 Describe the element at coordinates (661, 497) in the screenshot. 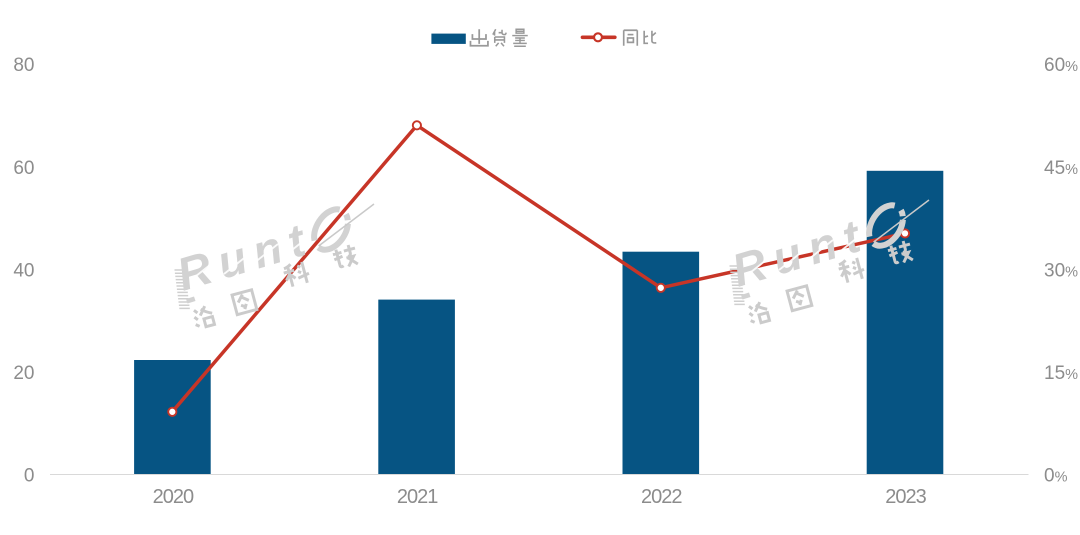

I see `svg-text: 2022` at that location.